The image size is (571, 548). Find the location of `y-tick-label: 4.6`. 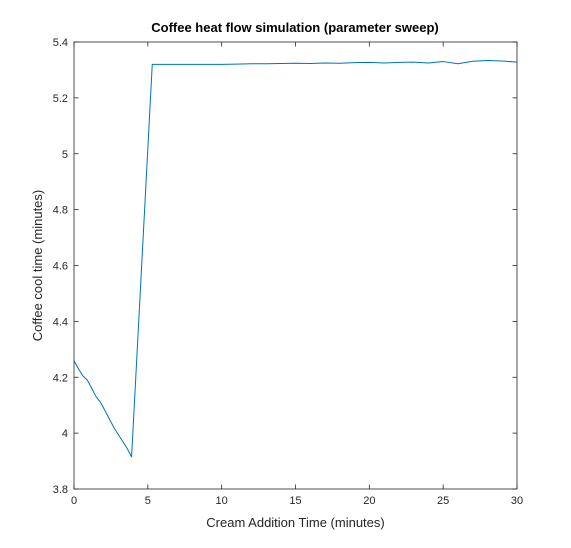

y-tick-label: 4.6 is located at coordinates (60, 267).